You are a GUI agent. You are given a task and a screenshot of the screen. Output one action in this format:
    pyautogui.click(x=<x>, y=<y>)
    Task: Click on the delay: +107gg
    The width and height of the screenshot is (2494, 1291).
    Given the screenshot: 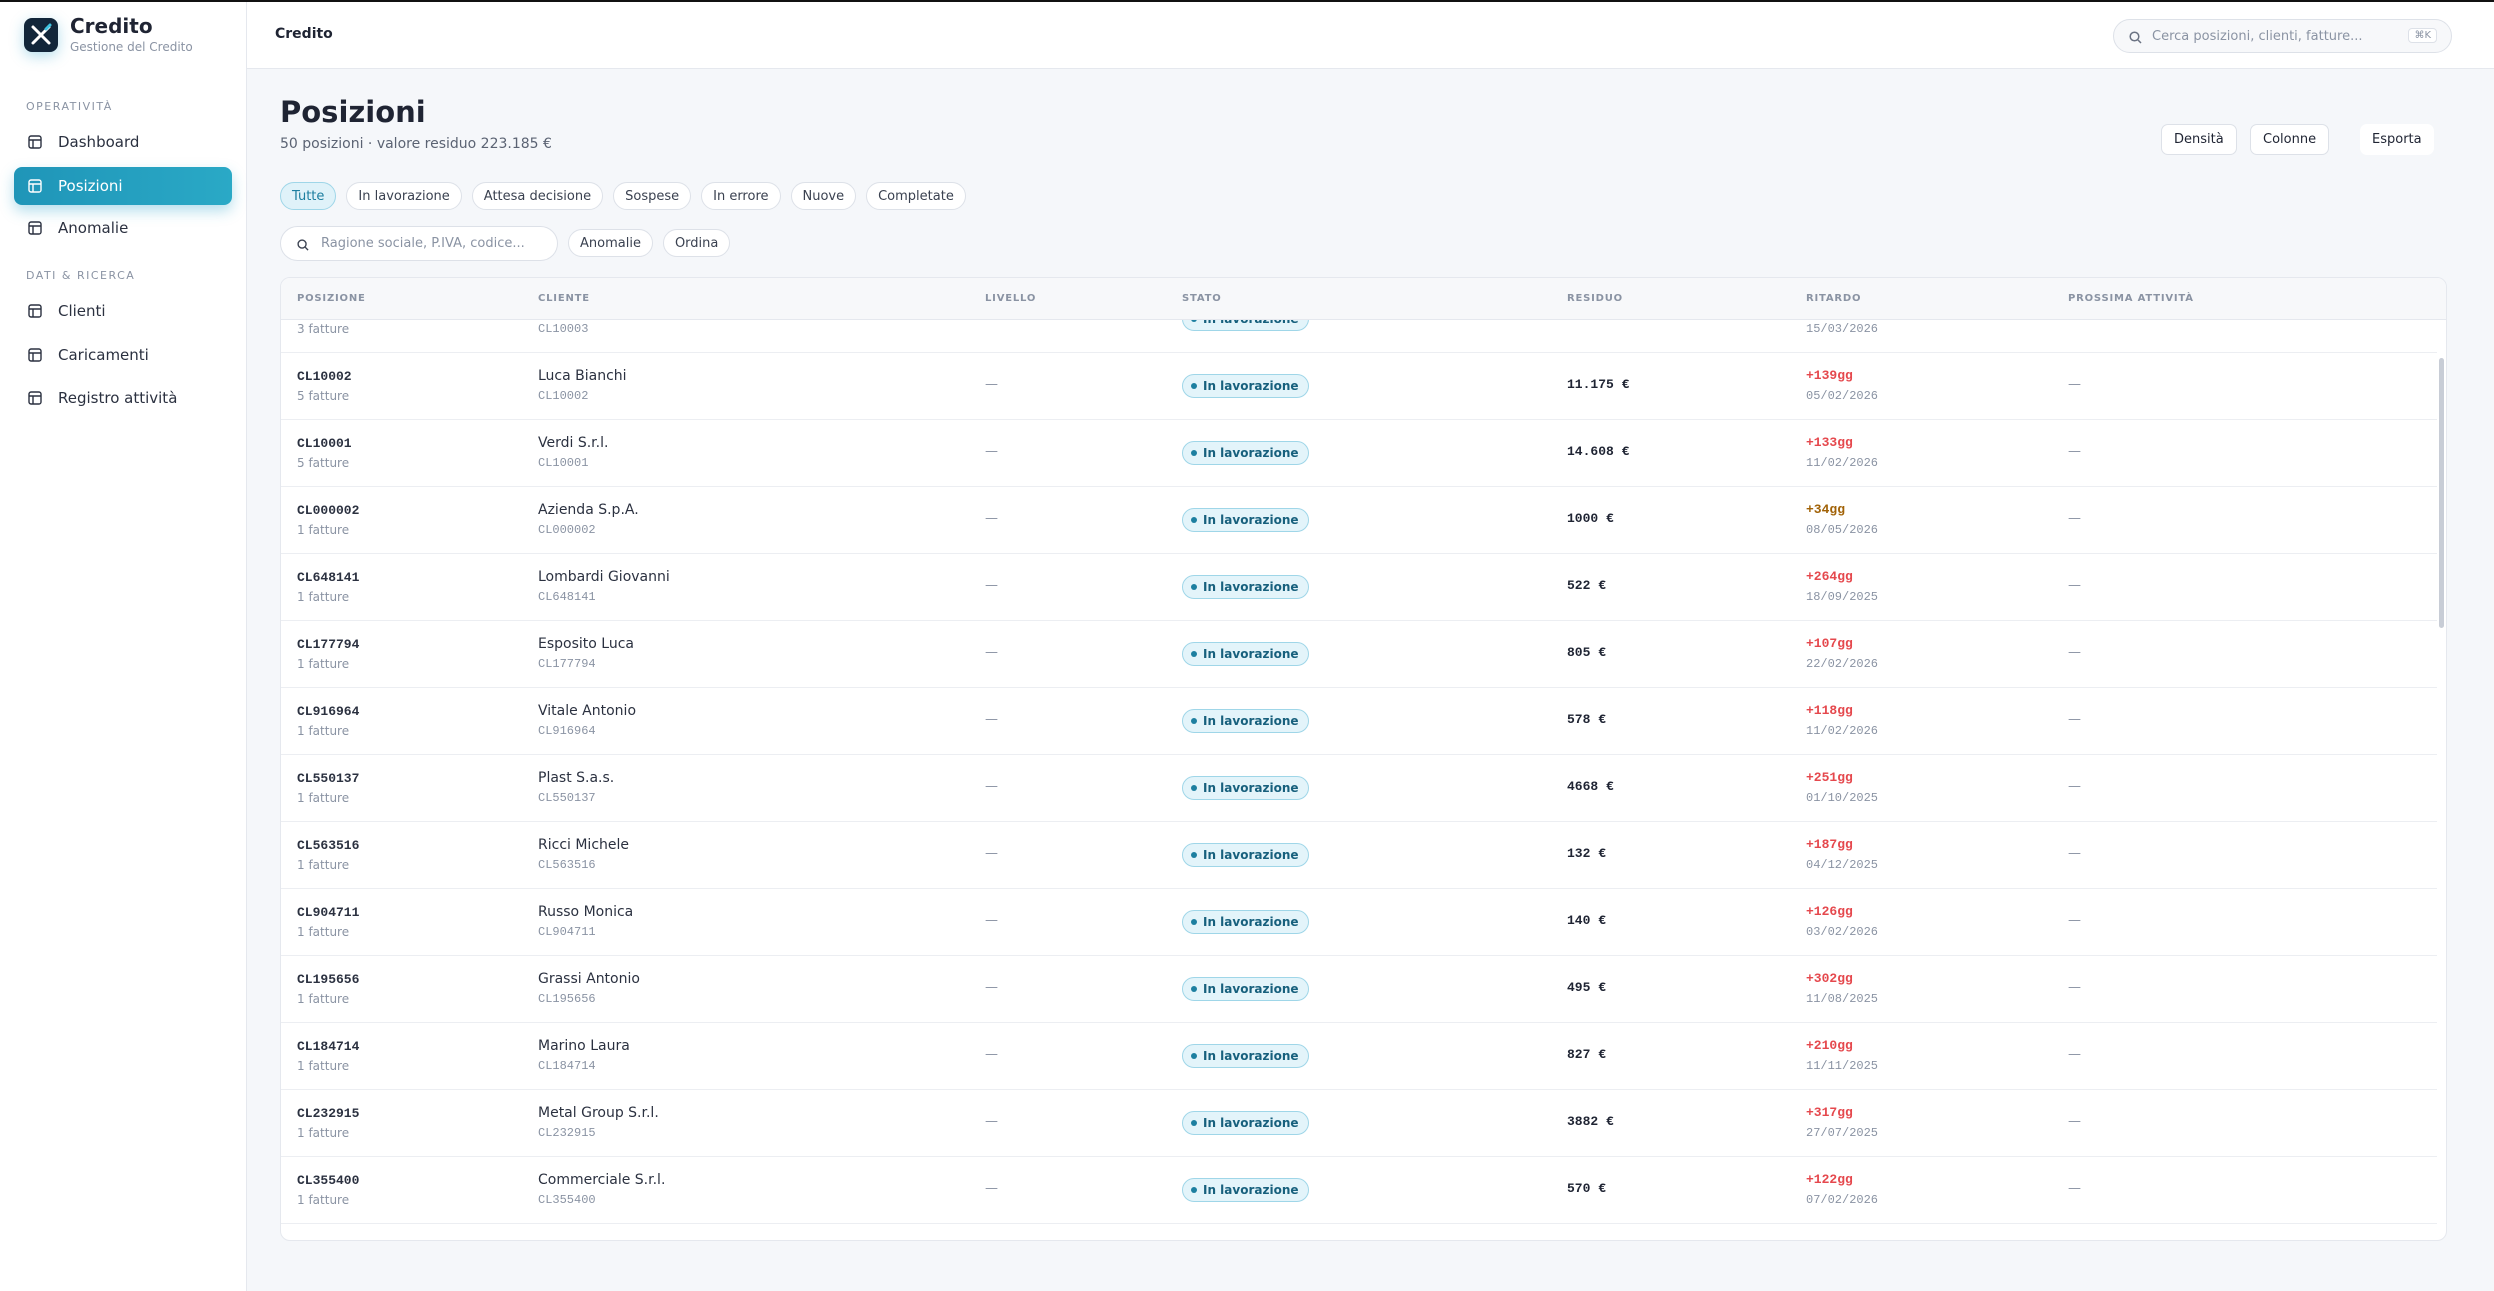 What is the action you would take?
    pyautogui.click(x=1829, y=643)
    